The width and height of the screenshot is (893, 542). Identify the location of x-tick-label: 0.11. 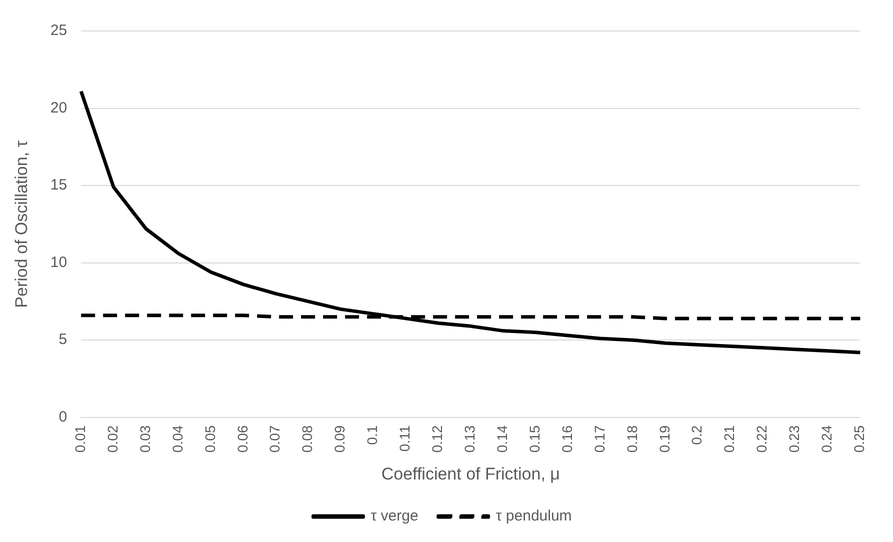
(404, 438).